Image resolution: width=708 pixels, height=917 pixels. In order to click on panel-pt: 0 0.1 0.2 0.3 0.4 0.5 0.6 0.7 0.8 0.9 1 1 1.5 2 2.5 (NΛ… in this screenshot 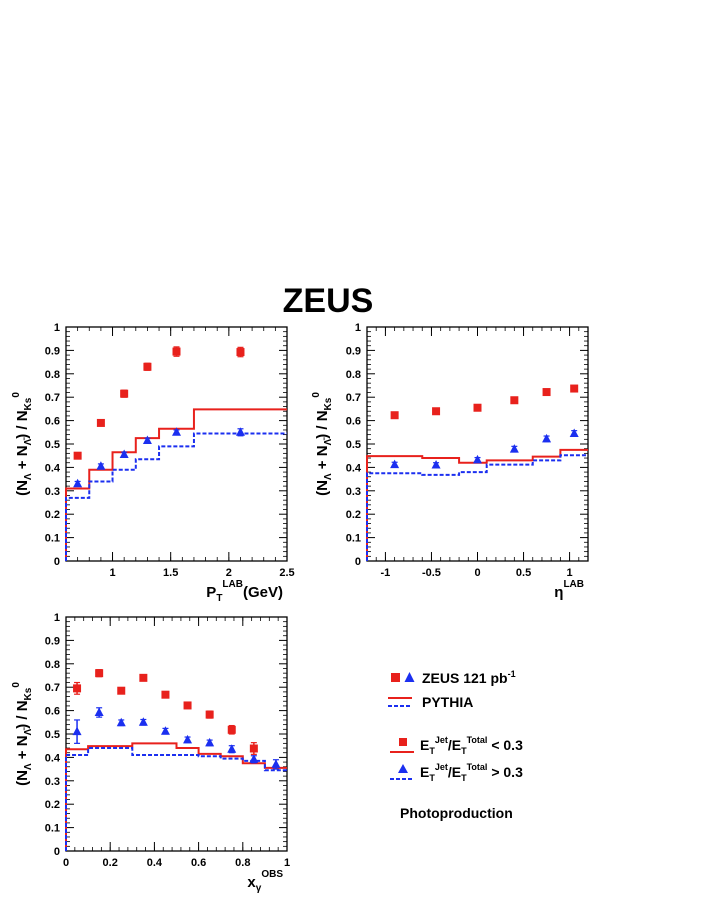, I will do `click(153, 463)`.